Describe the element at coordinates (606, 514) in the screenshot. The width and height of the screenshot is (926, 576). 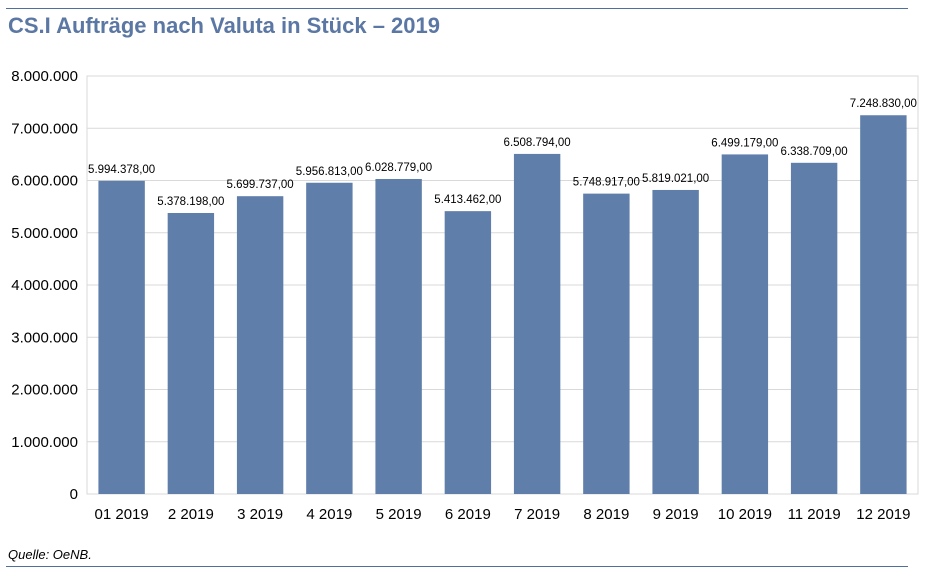
I see `x-tick-label: 8 2019` at that location.